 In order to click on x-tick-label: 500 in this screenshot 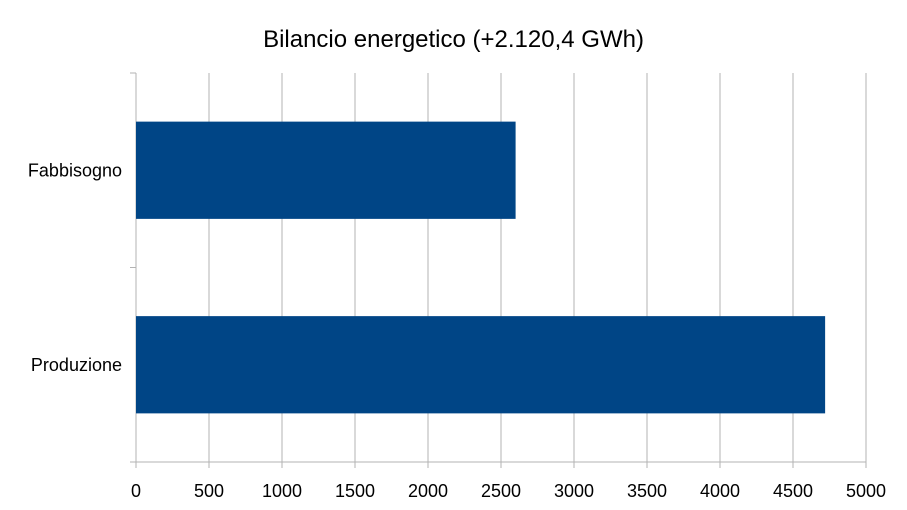, I will do `click(209, 491)`.